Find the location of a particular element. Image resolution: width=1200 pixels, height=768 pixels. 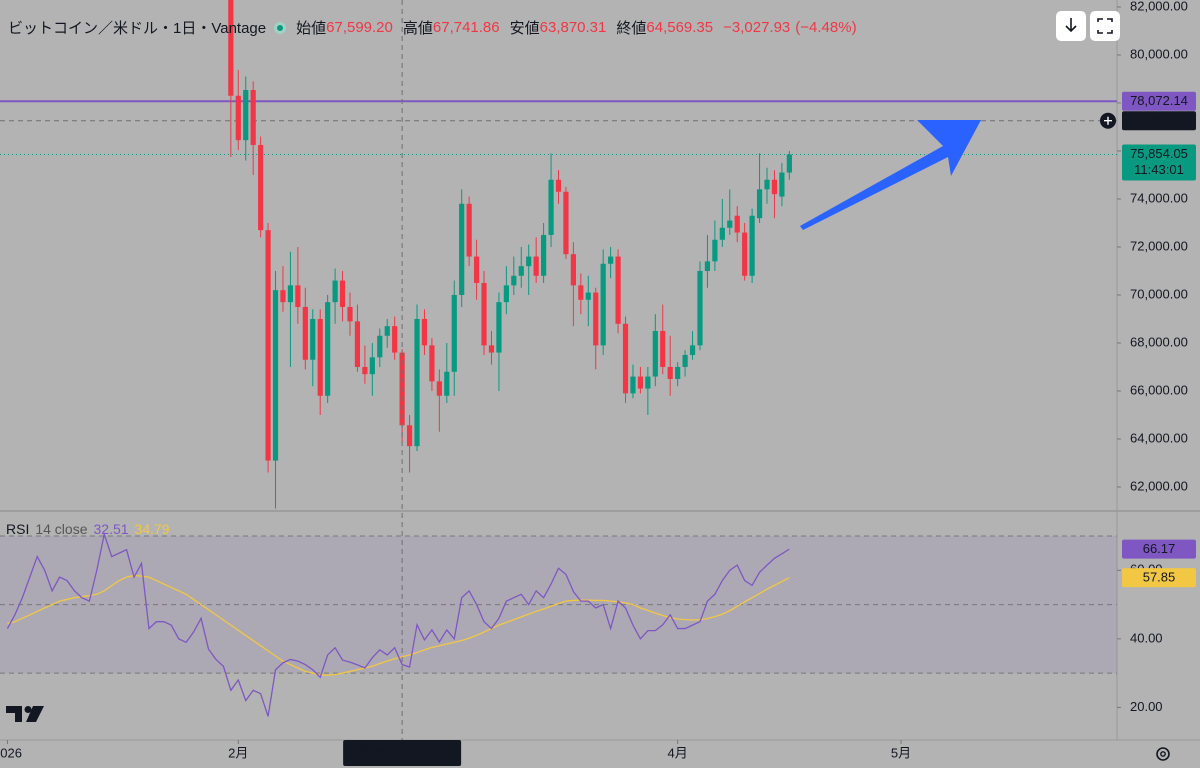

legend-name: 始値 is located at coordinates (311, 28).